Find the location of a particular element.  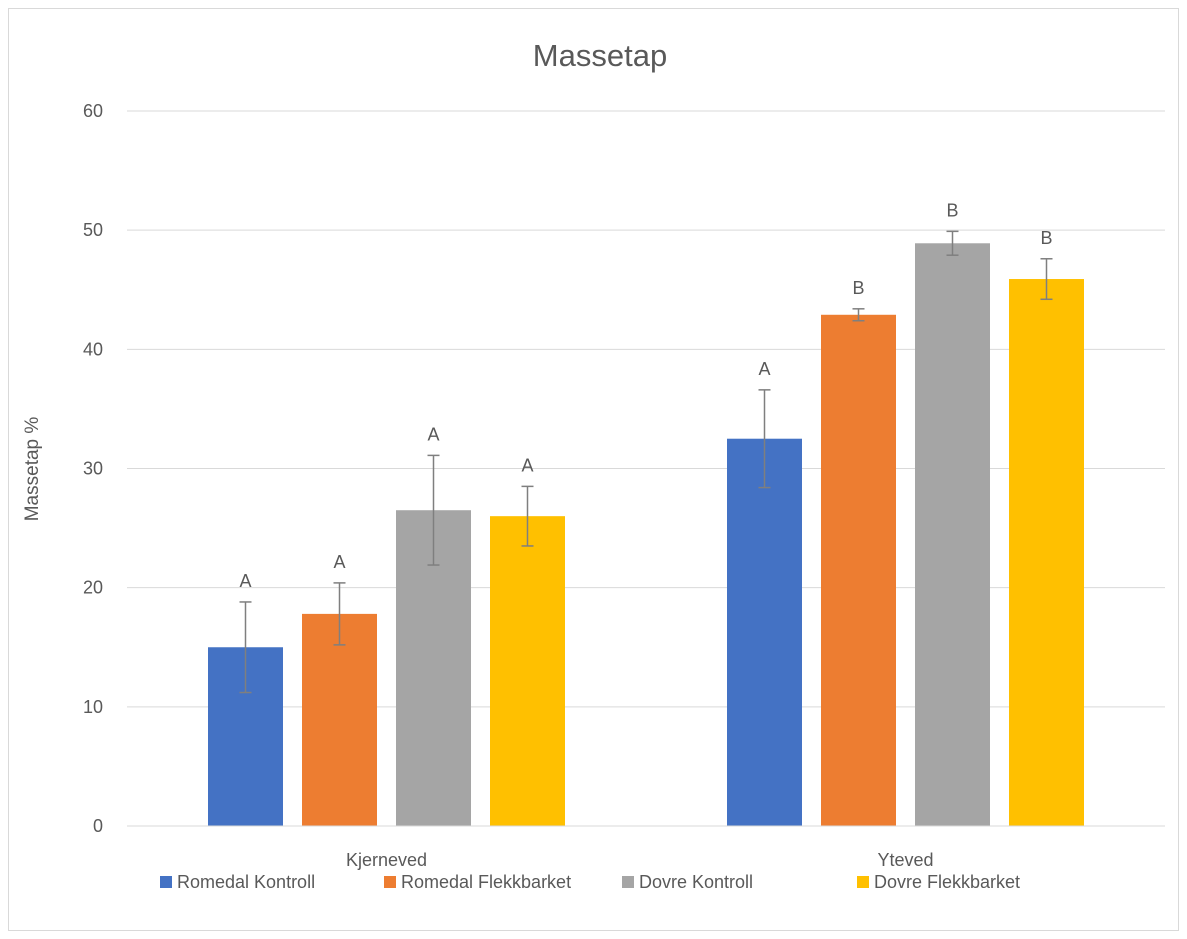

legend-label: Dovre Kontroll is located at coordinates (696, 882).